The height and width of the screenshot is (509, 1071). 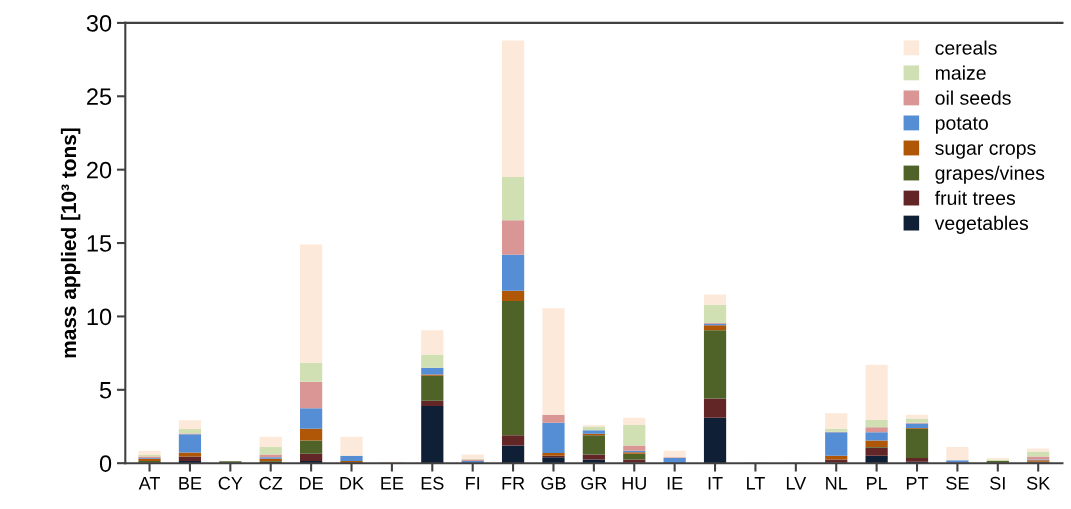 What do you see at coordinates (553, 483) in the screenshot?
I see `x-tick-label: GB` at bounding box center [553, 483].